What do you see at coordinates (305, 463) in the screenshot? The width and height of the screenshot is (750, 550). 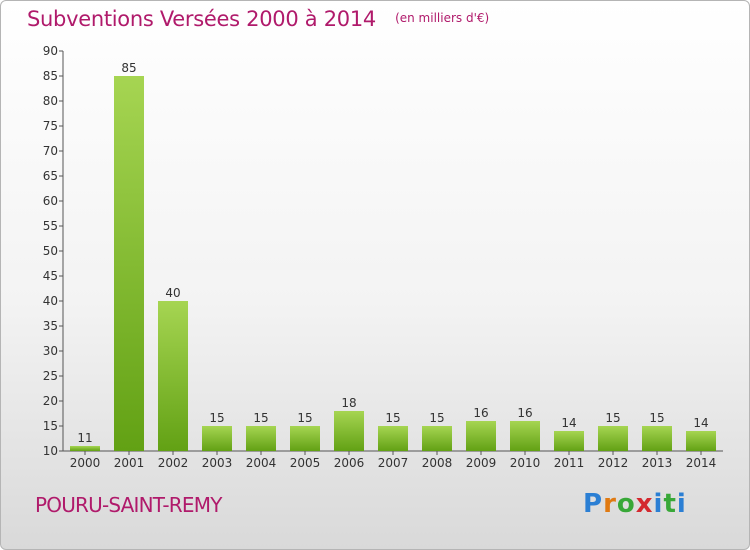 I see `x-tick-label: 2005` at bounding box center [305, 463].